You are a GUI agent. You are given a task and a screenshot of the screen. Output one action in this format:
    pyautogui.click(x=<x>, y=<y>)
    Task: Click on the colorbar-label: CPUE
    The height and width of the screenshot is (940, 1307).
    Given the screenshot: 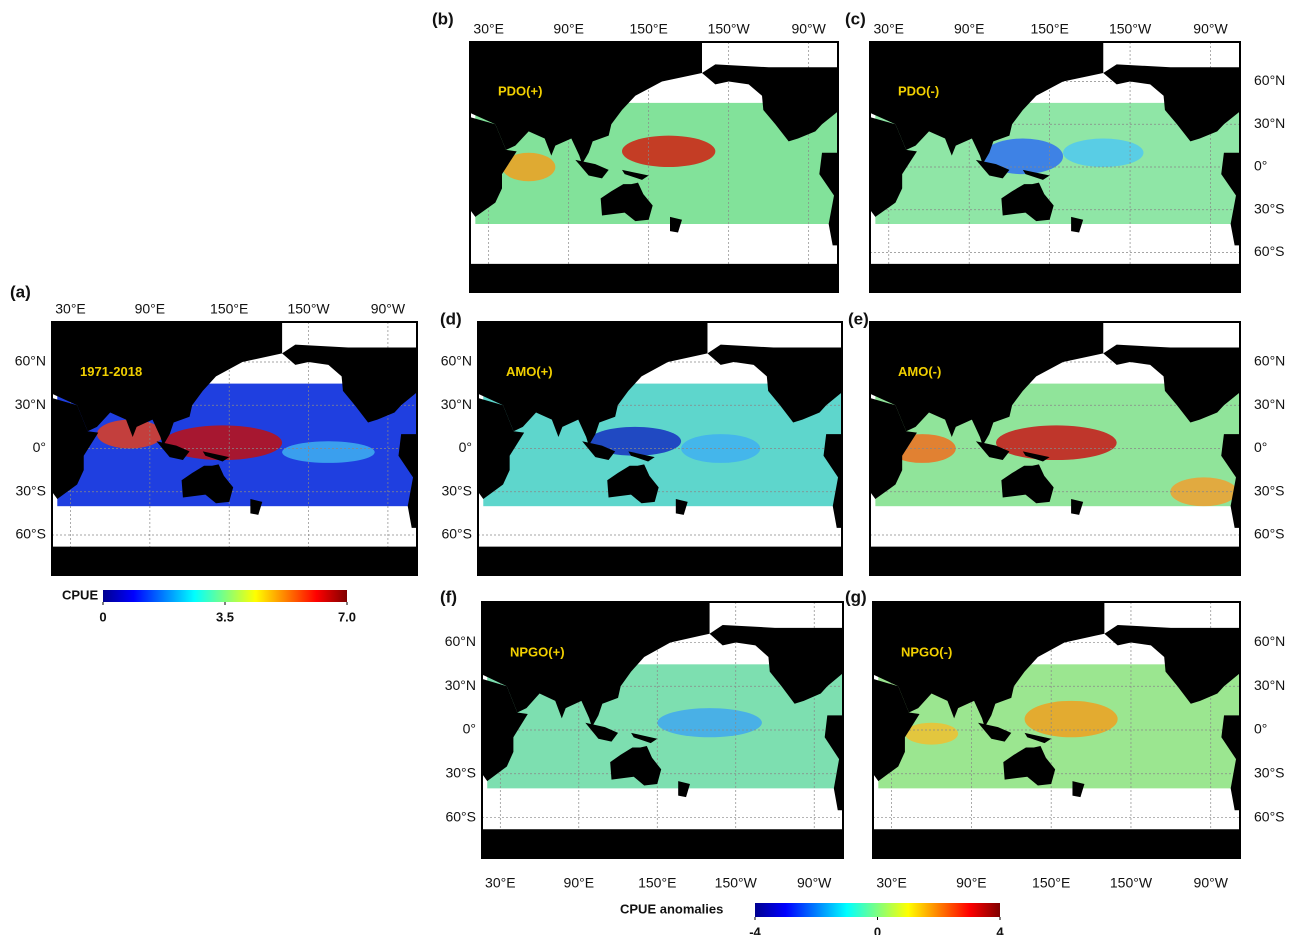 What is the action you would take?
    pyautogui.click(x=80, y=594)
    